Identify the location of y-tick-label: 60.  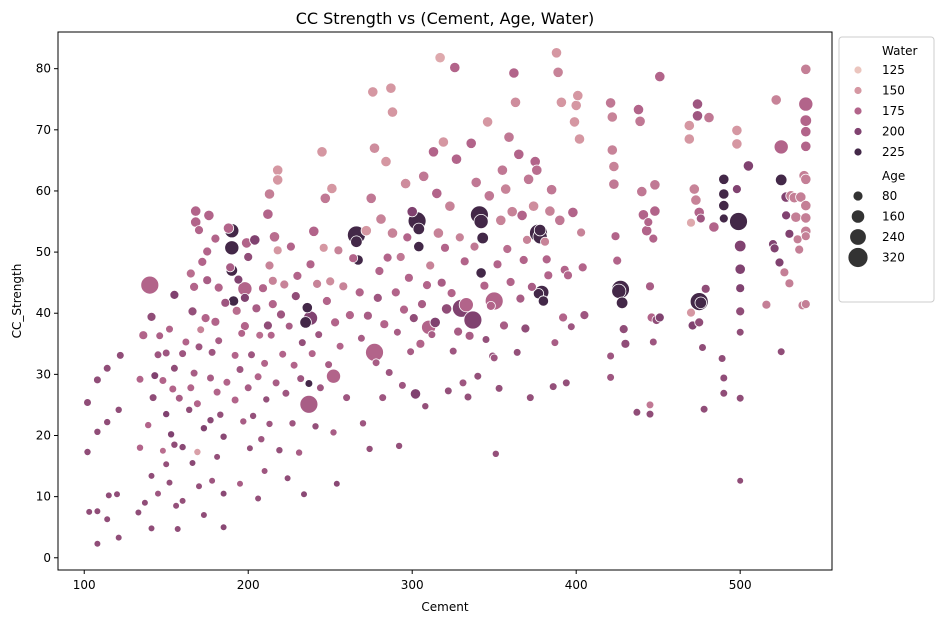
(43, 191).